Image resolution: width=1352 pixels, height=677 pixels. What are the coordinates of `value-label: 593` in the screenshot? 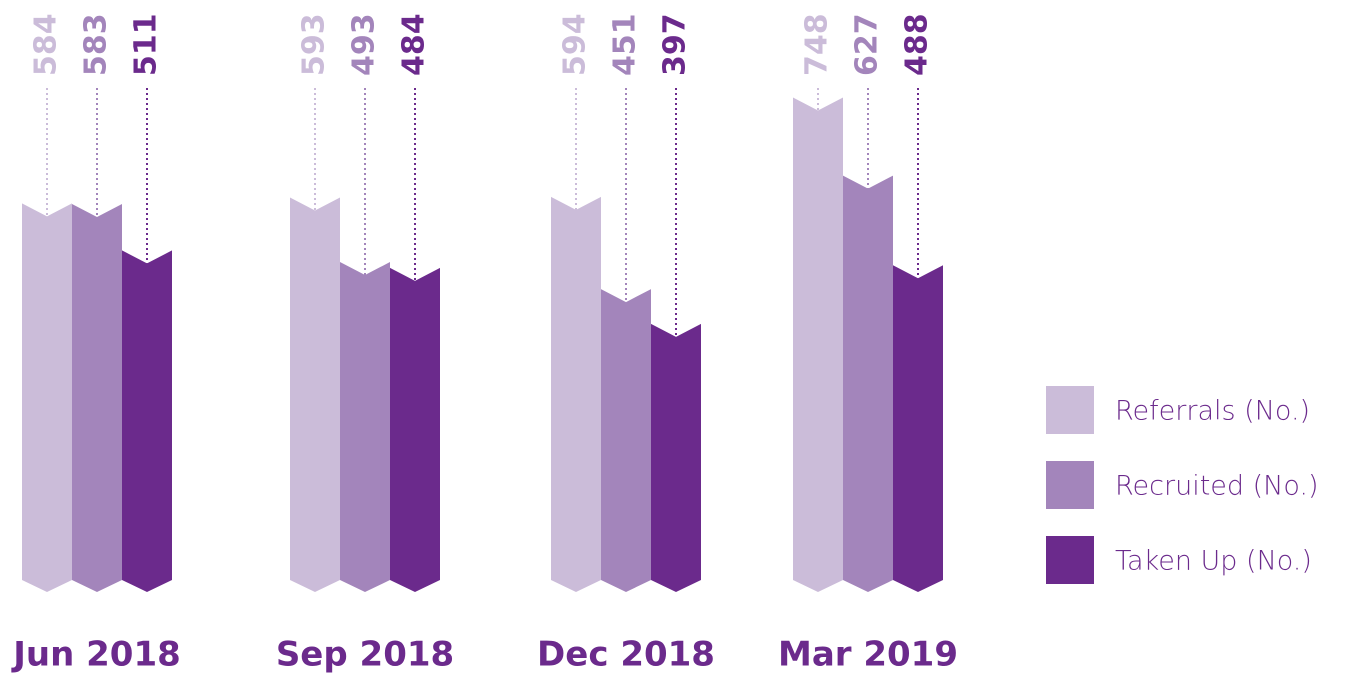 It's located at (314, 44).